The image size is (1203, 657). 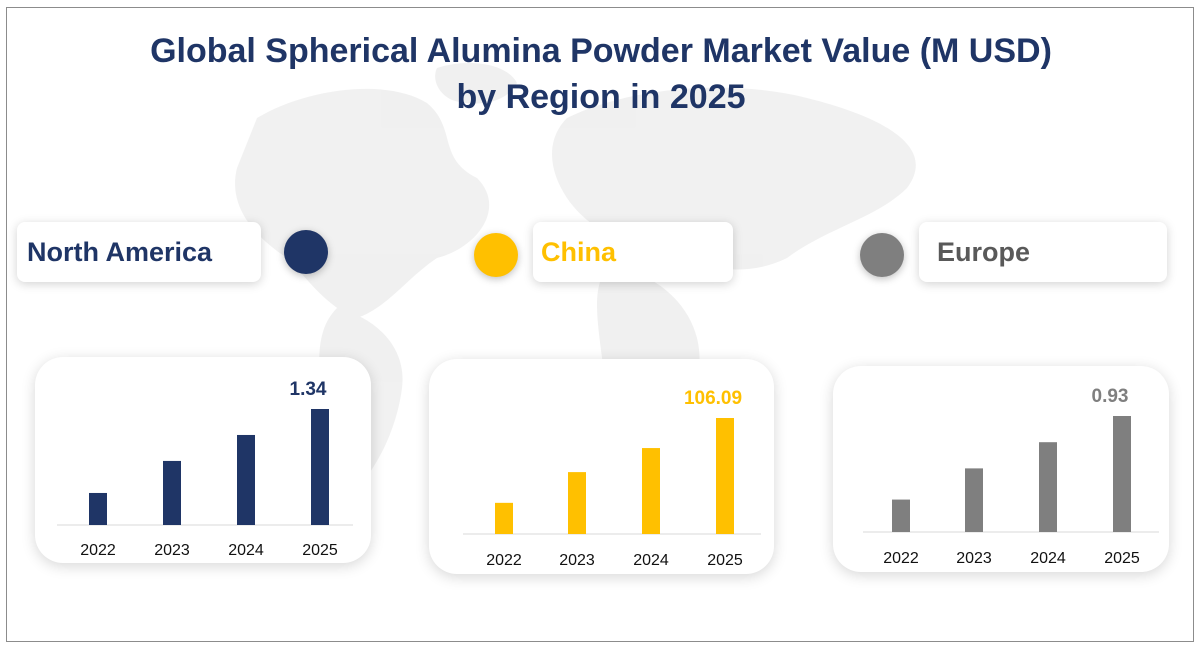 What do you see at coordinates (713, 398) in the screenshot?
I see `data-label-2025: 106.09` at bounding box center [713, 398].